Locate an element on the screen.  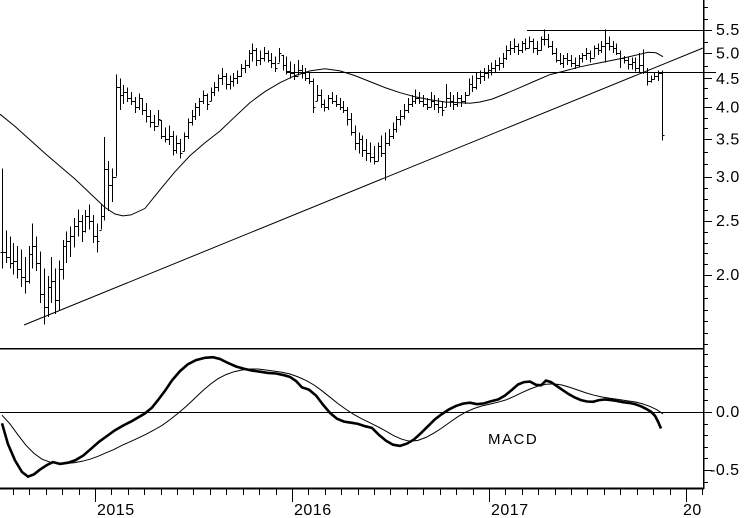
right-axis: 5.5 5.0 4.5 4.0 3.5 3.0 2.5 2.0 0.0 -0.5 is located at coordinates (721, 244).